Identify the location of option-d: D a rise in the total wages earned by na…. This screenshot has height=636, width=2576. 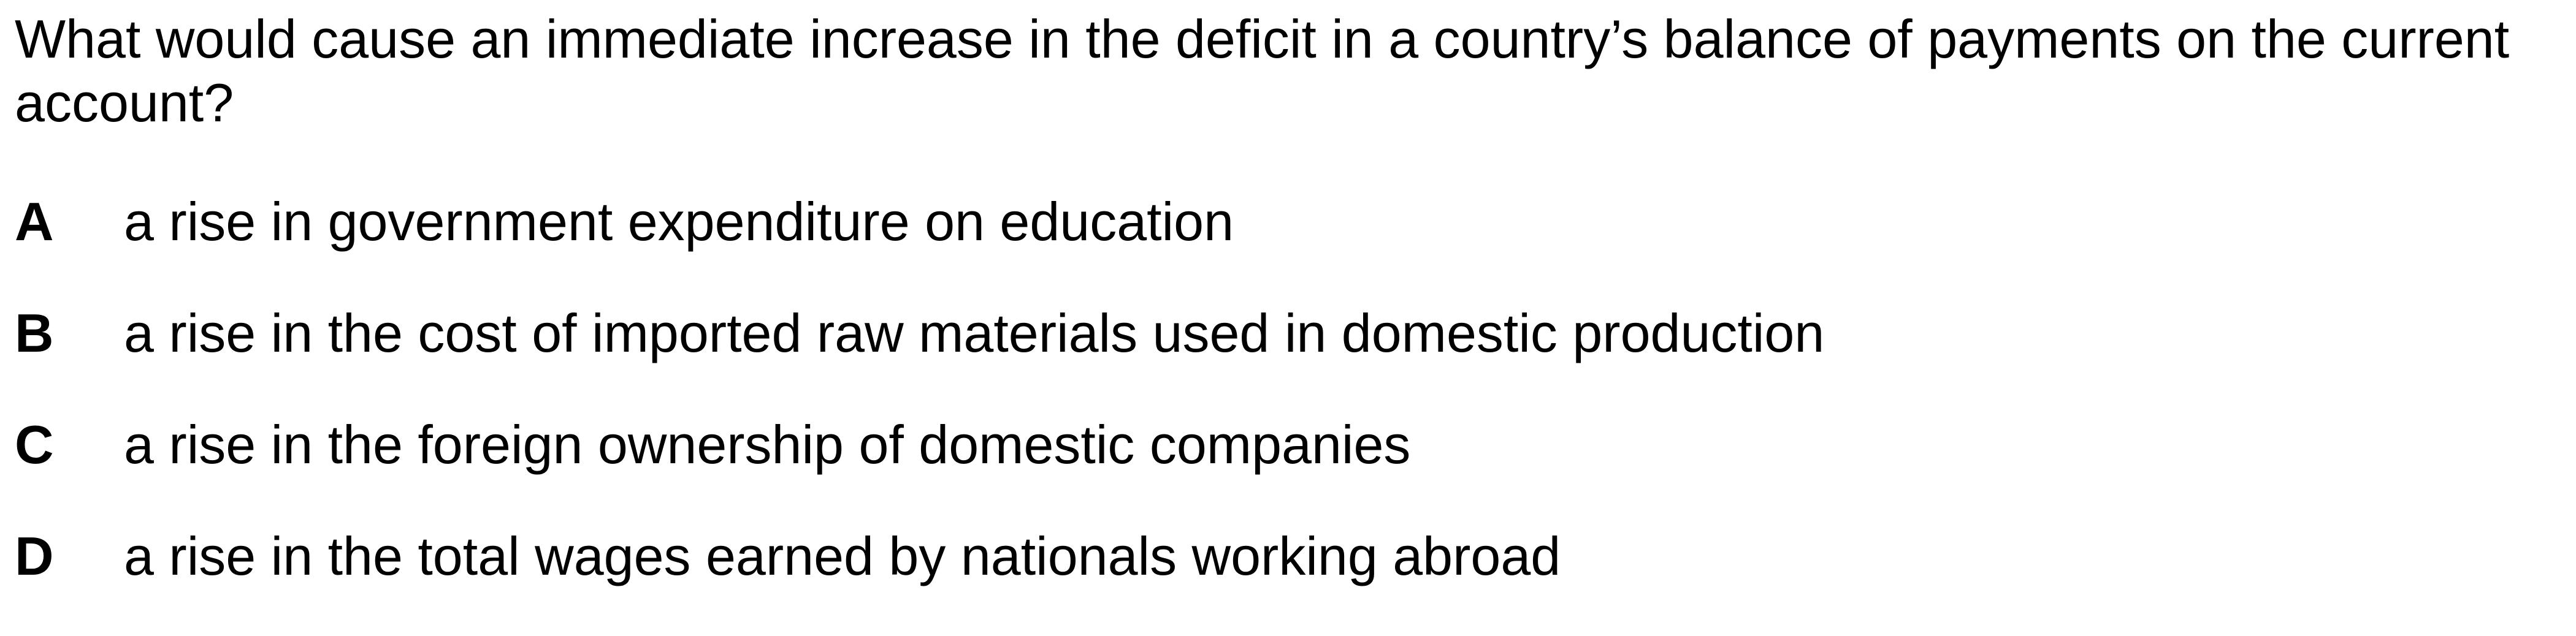
(919, 580).